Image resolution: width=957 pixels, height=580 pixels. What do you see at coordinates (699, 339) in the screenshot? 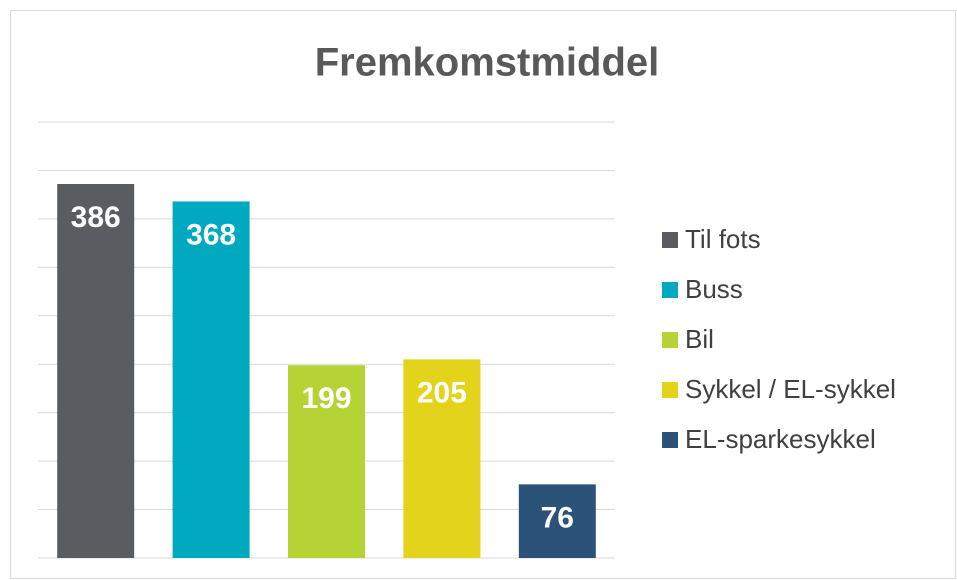
I see `legend-label: Bil` at bounding box center [699, 339].